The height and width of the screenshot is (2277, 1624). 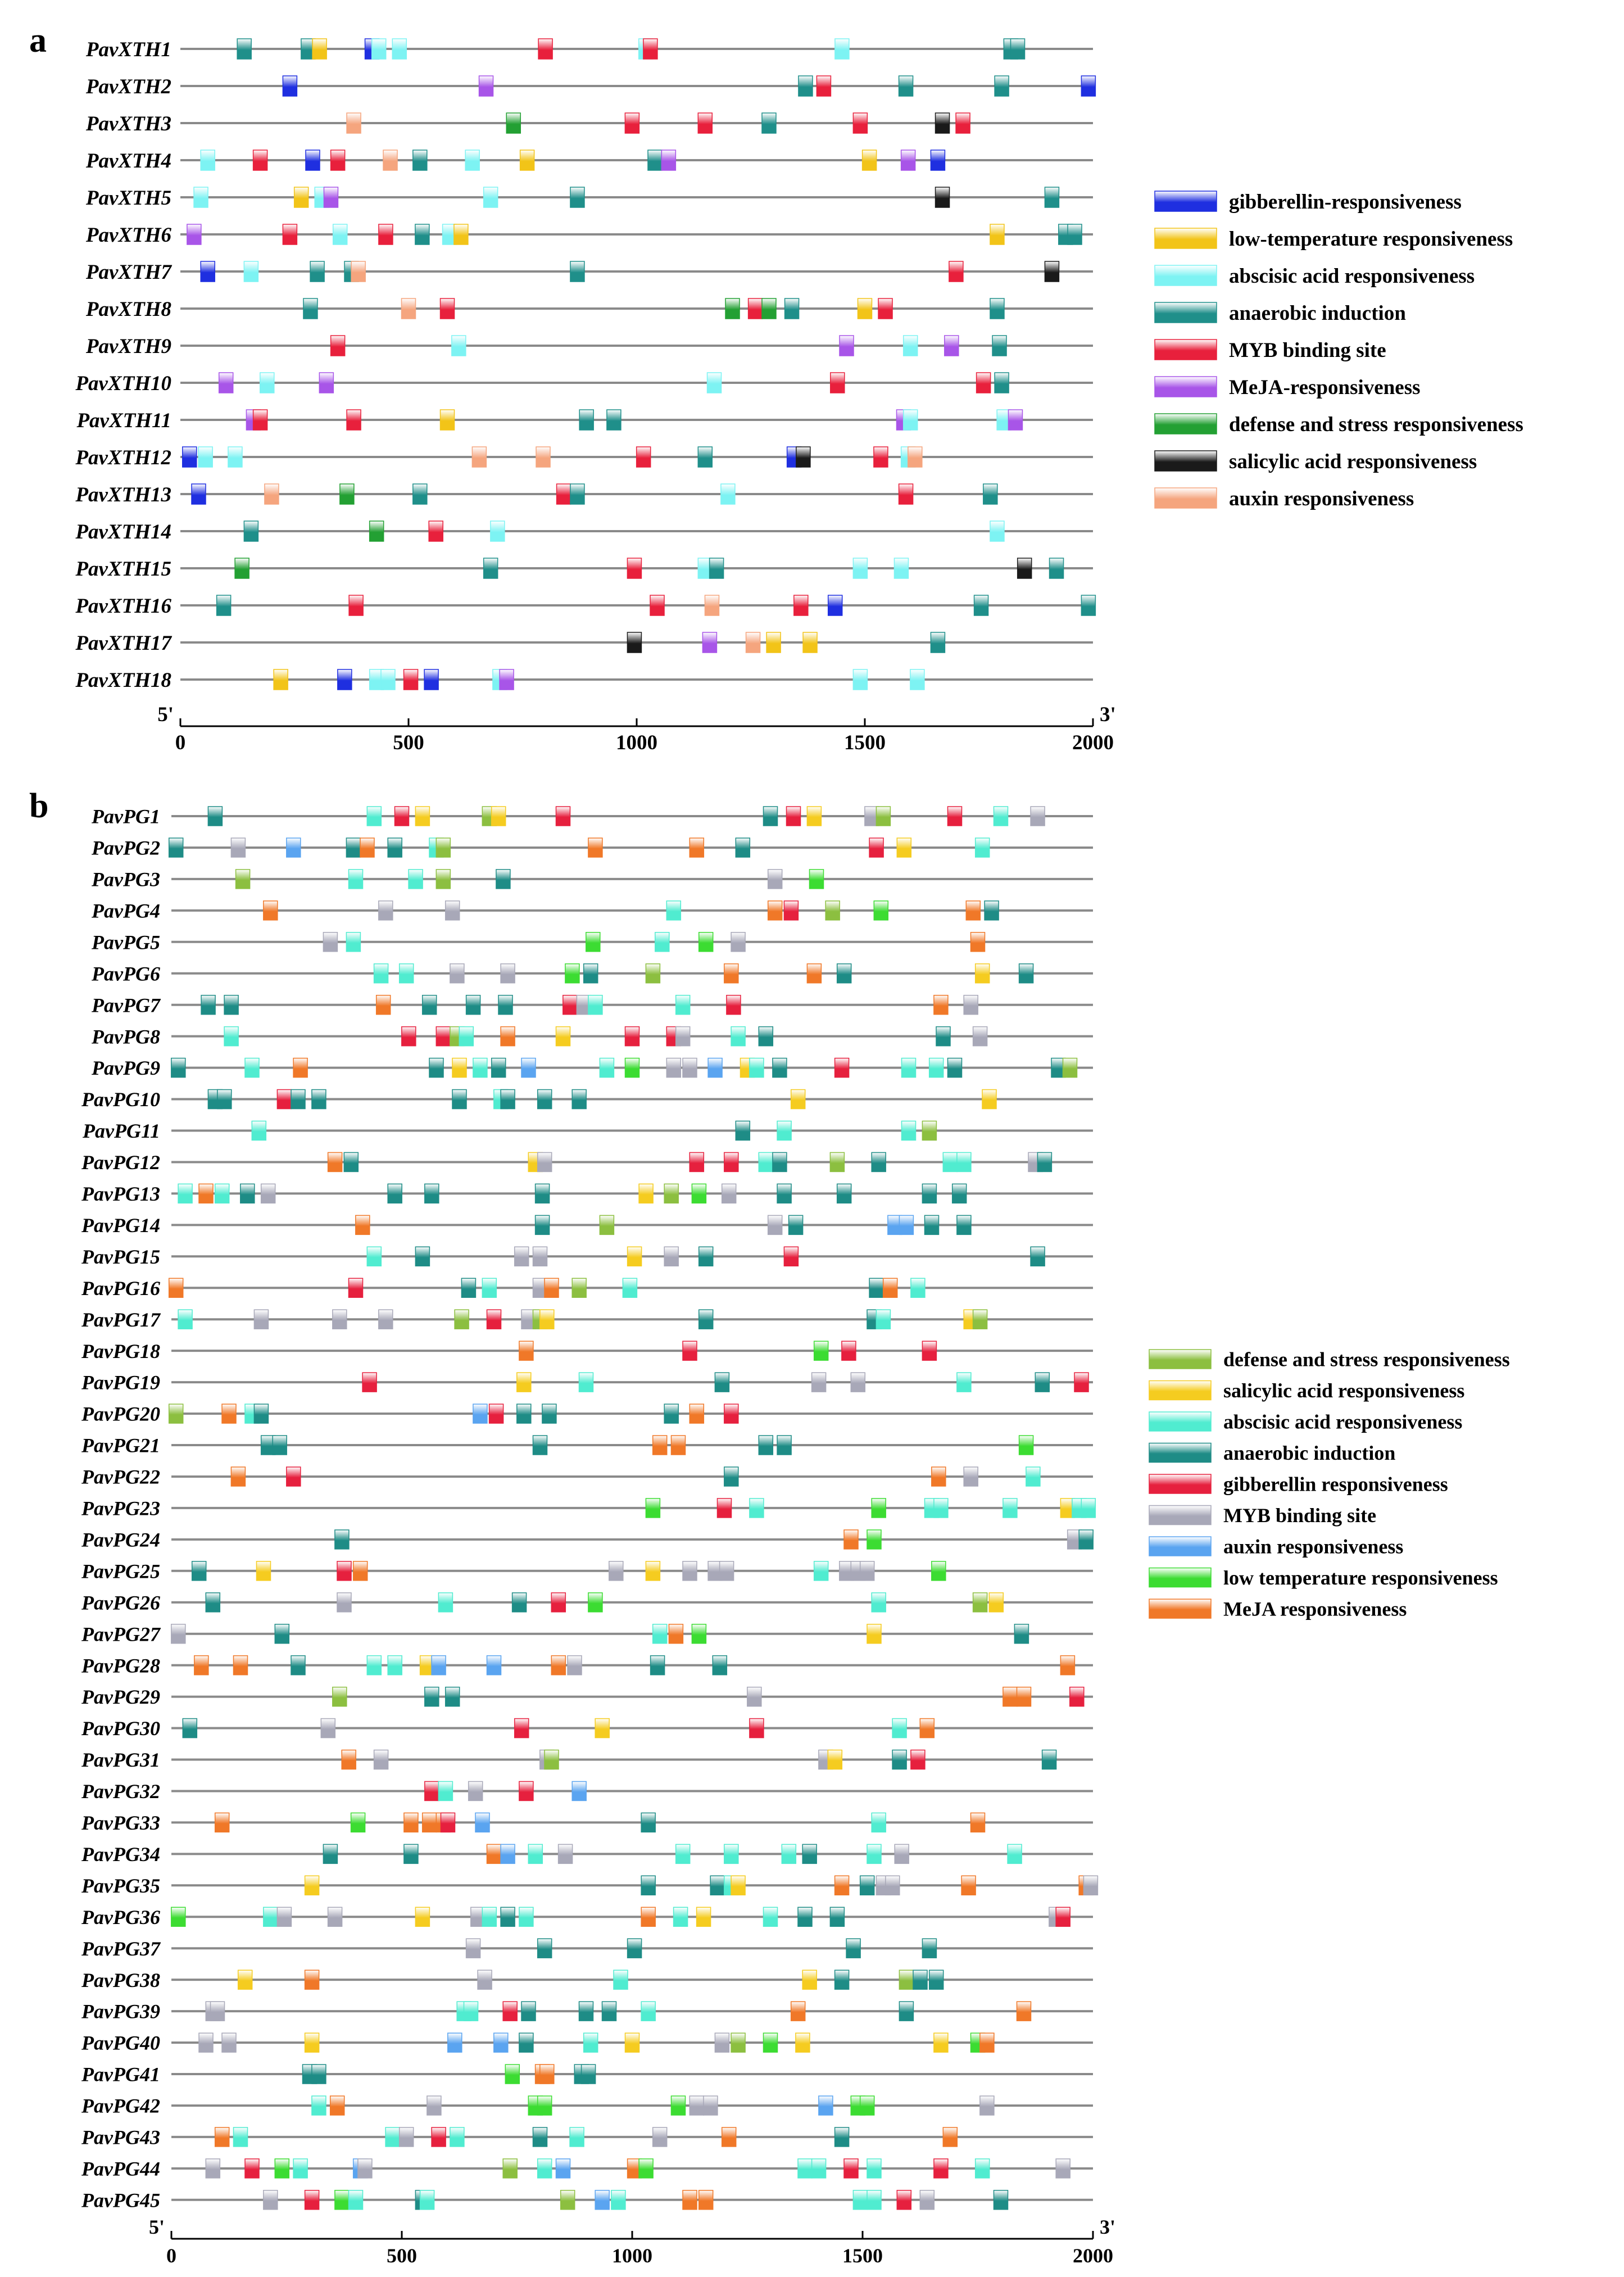 What do you see at coordinates (123, 383) in the screenshot?
I see `gene-label: PavXTH10` at bounding box center [123, 383].